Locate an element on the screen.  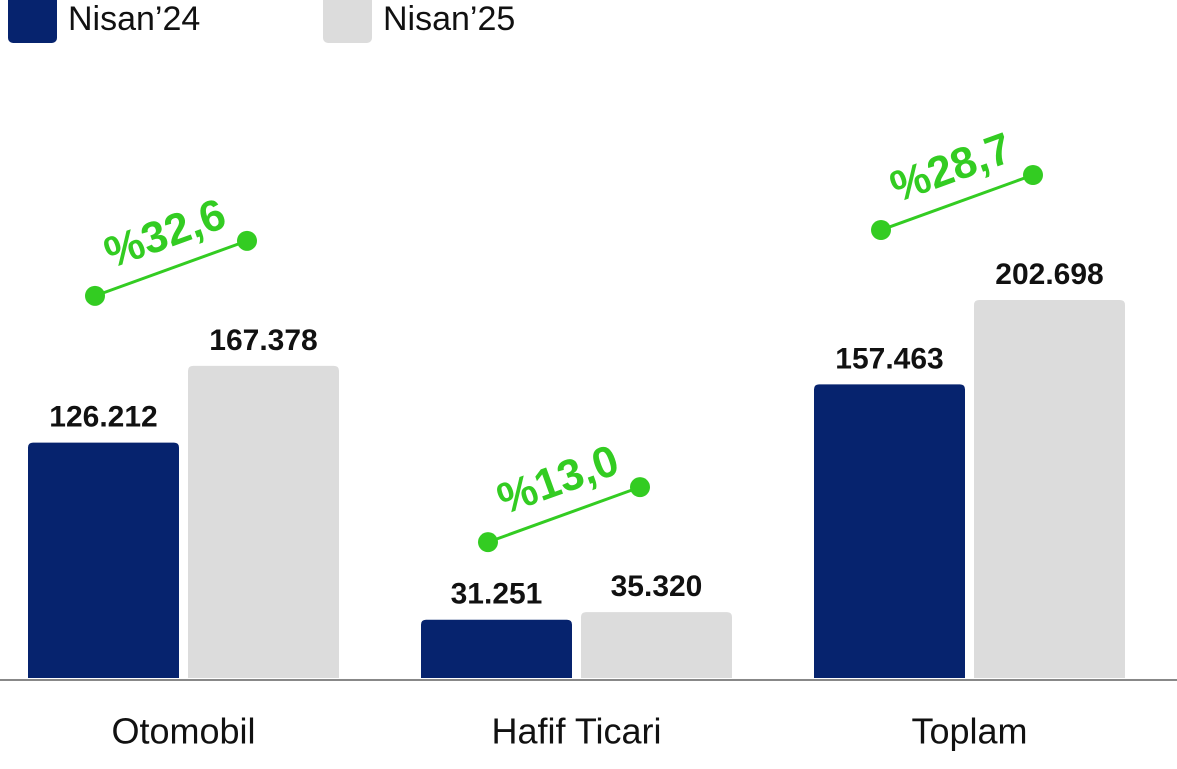
x-tick-label: Toplam is located at coordinates (969, 731).